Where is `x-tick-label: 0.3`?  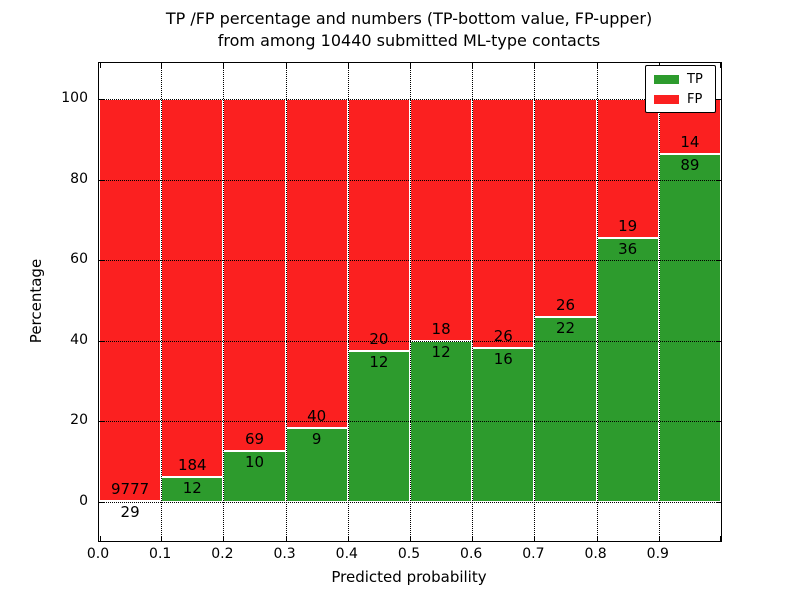 x-tick-label: 0.3 is located at coordinates (284, 554).